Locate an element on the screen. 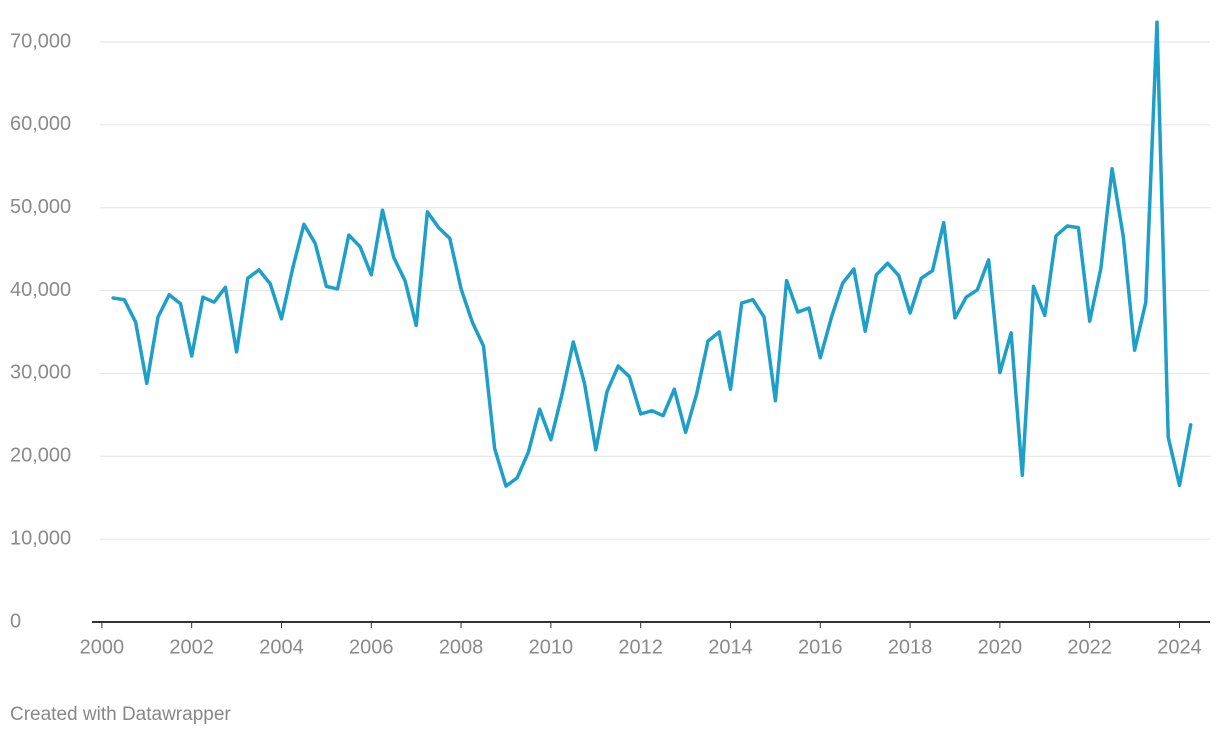 The image size is (1220, 738). x-tick-label: 2016 is located at coordinates (820, 647).